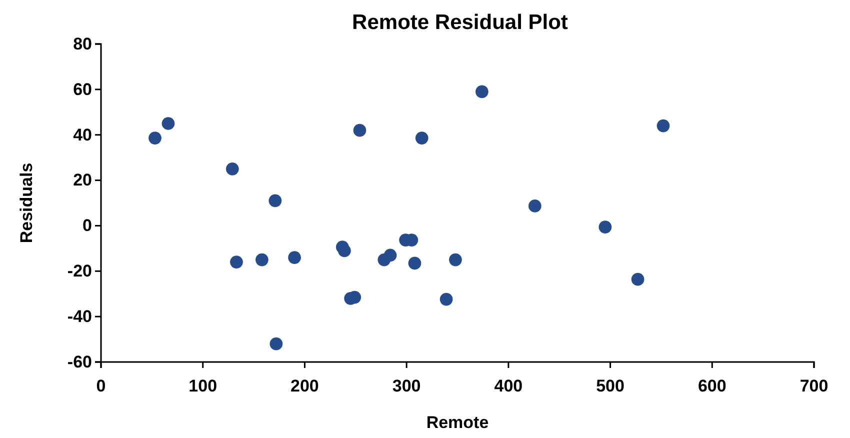  I want to click on x-axis-title: Remote, so click(457, 422).